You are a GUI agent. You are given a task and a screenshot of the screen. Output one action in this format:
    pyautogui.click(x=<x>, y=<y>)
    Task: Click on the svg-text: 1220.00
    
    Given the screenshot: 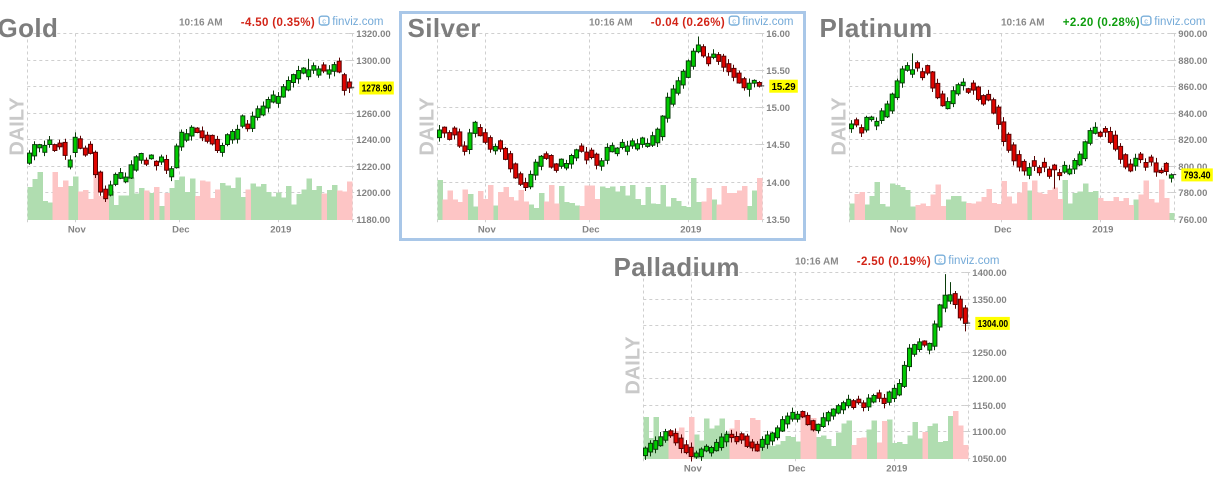 What is the action you would take?
    pyautogui.click(x=373, y=167)
    